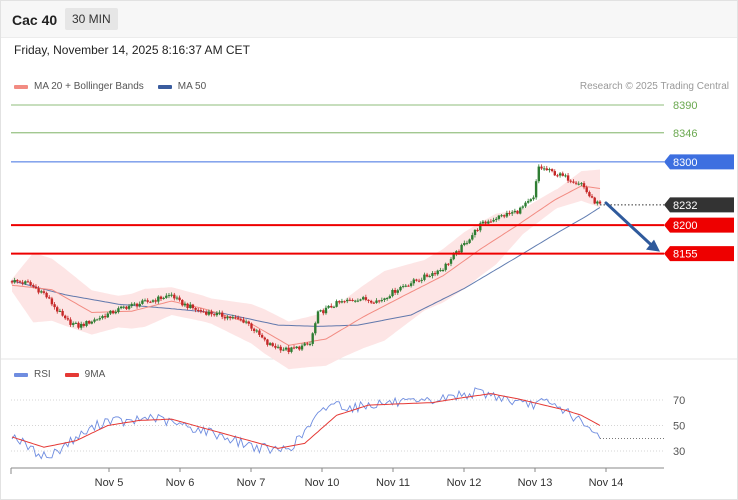  What do you see at coordinates (348, 423) in the screenshot?
I see `rsi-layer: 30 50 70` at bounding box center [348, 423].